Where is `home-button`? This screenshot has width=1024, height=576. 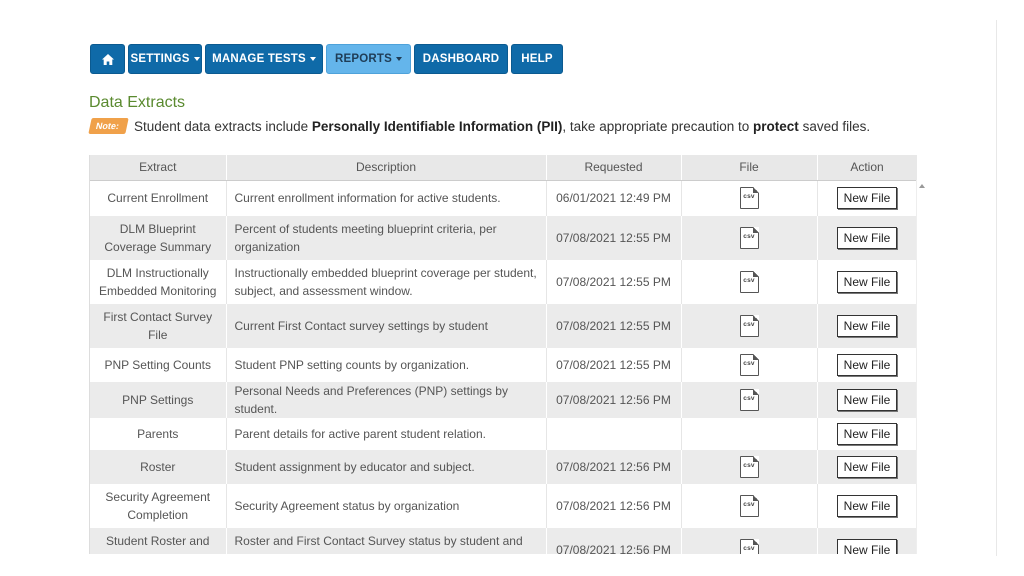 home-button is located at coordinates (107, 59).